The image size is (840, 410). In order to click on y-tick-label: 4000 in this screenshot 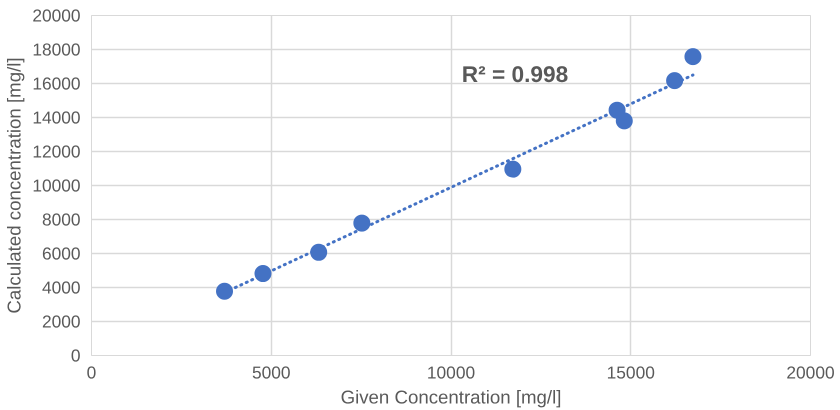, I will do `click(61, 288)`.